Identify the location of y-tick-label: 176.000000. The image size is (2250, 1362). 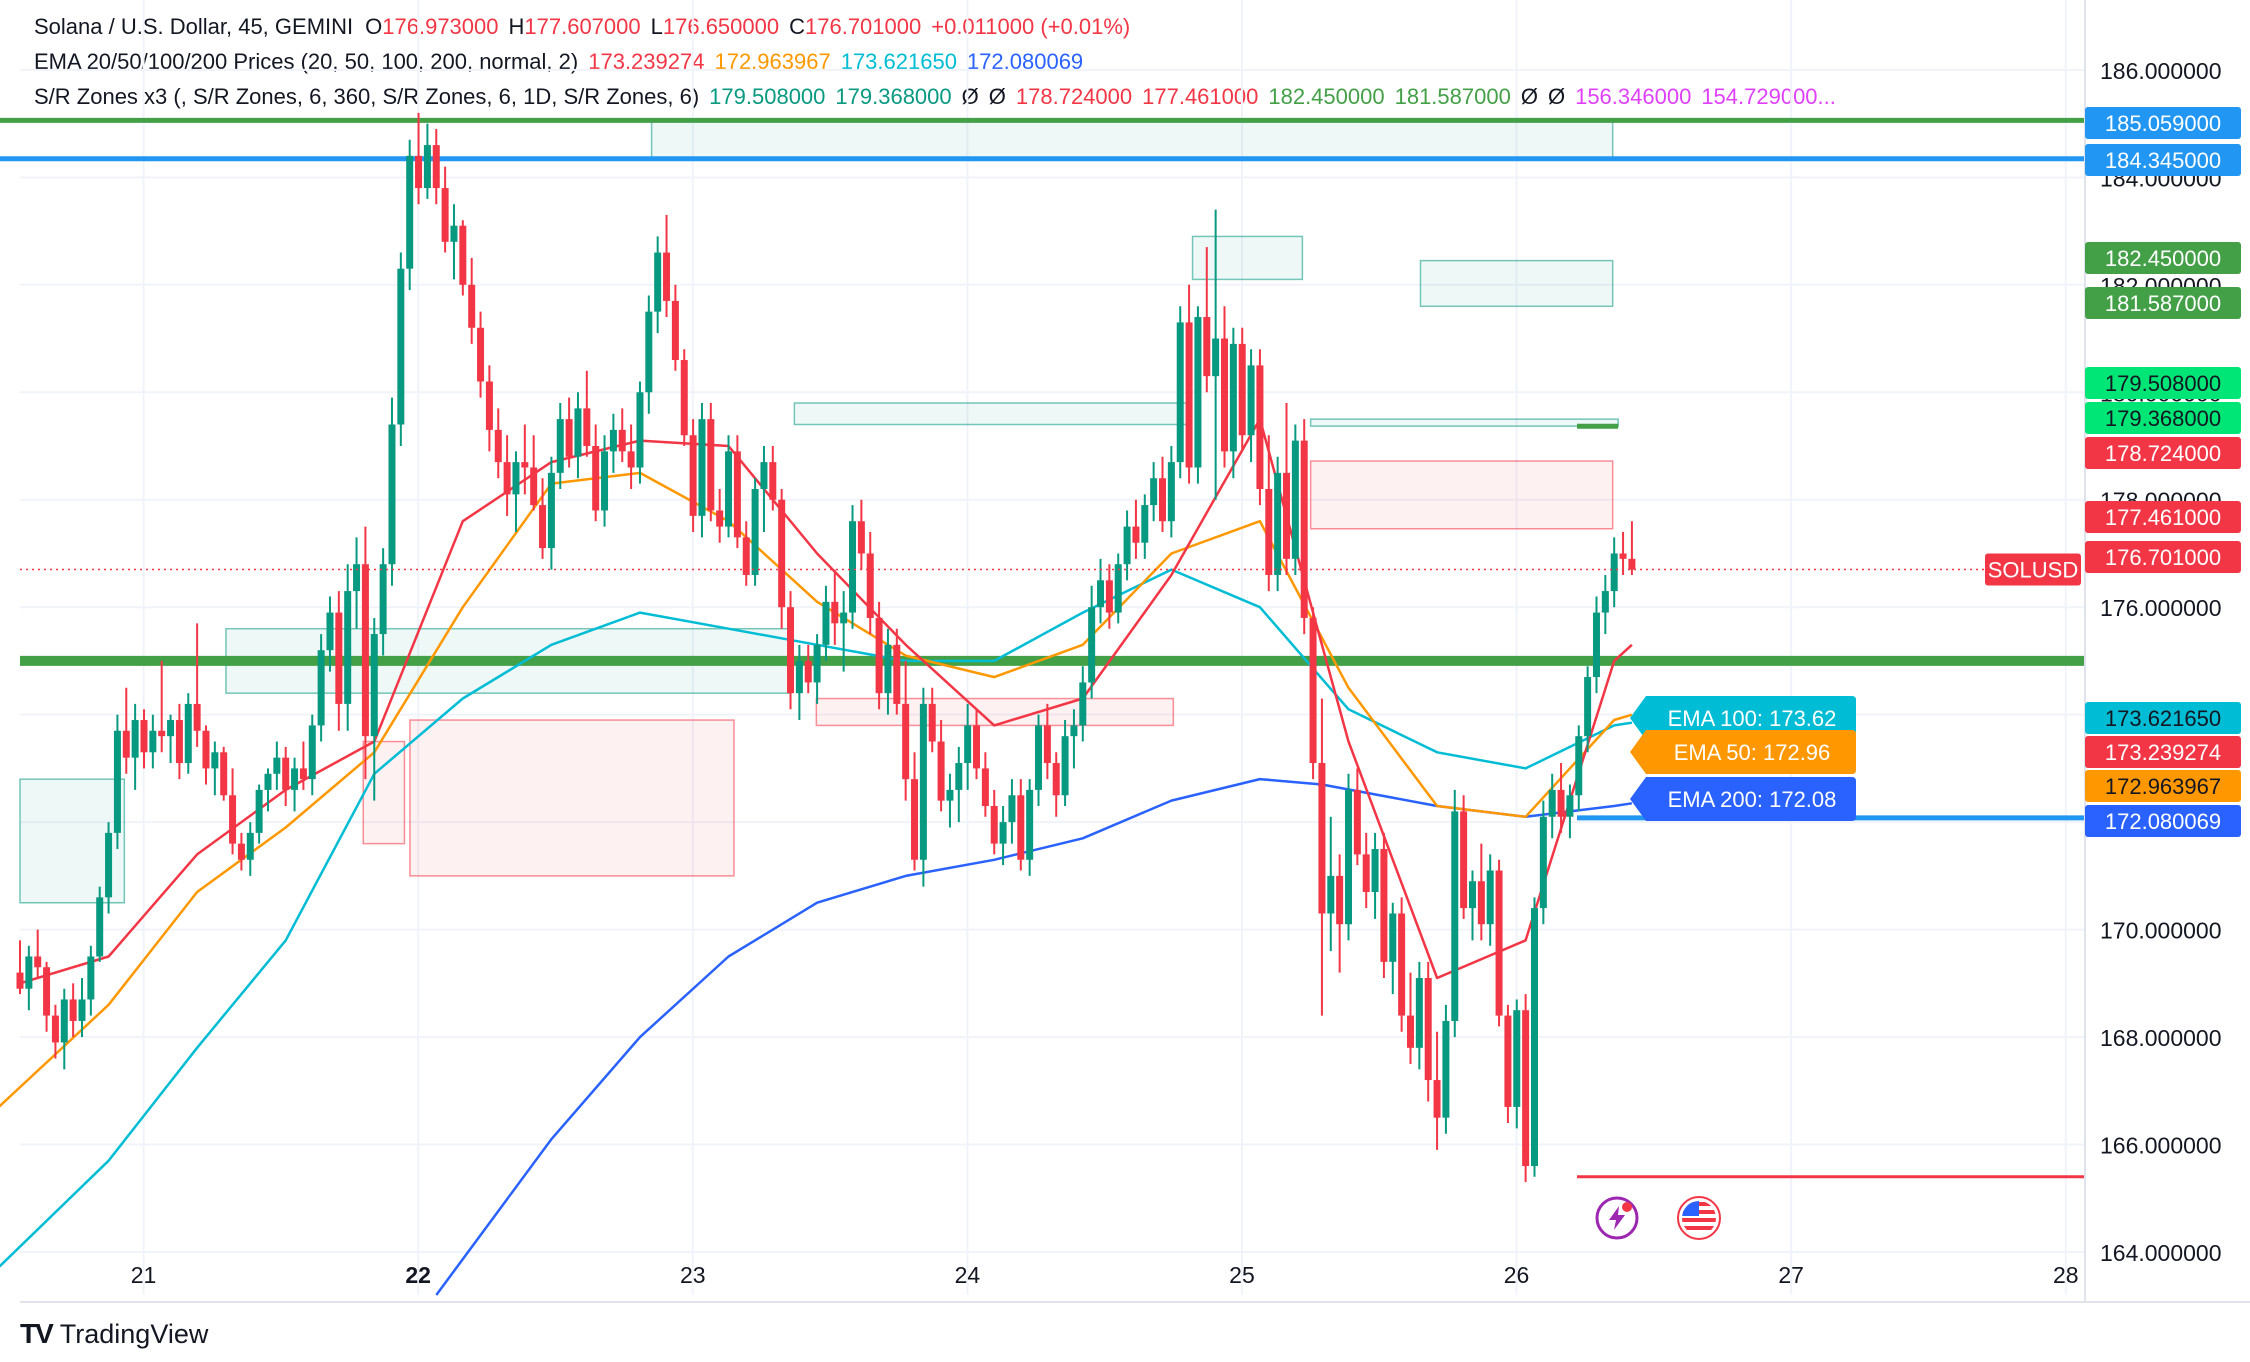
(2161, 608).